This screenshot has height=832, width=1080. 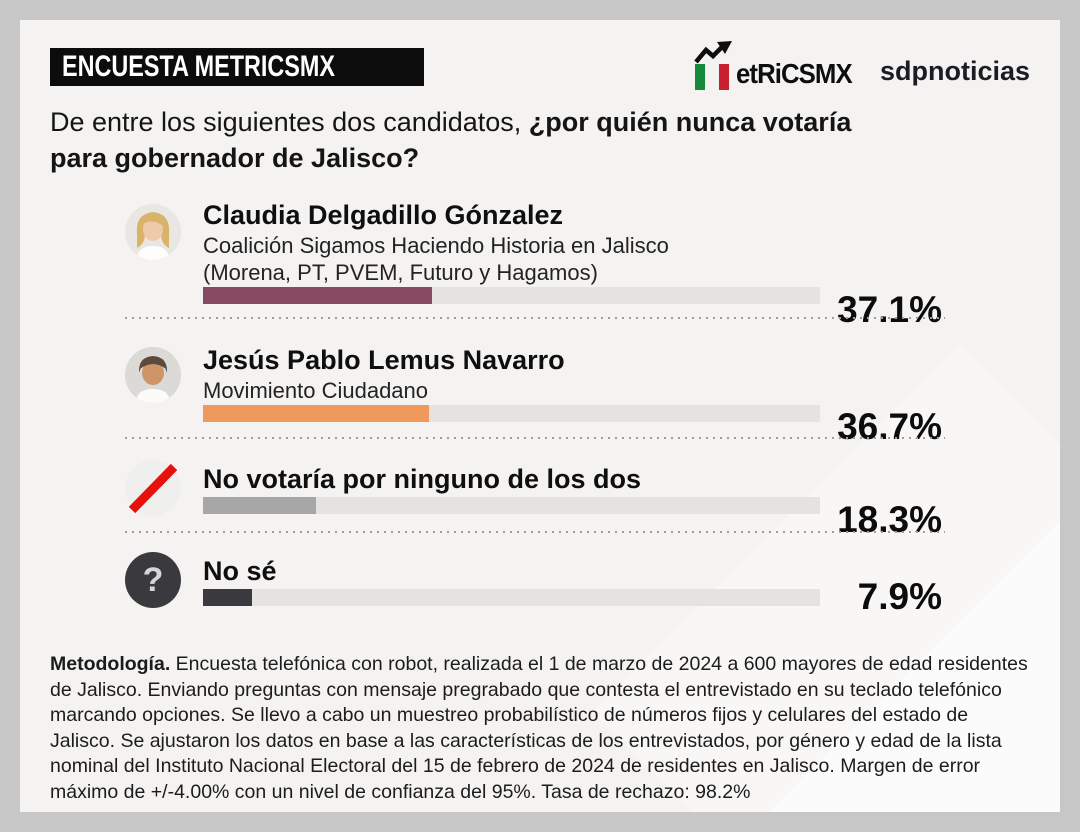 What do you see at coordinates (110, 664) in the screenshot?
I see `methodology-title: Metodología.` at bounding box center [110, 664].